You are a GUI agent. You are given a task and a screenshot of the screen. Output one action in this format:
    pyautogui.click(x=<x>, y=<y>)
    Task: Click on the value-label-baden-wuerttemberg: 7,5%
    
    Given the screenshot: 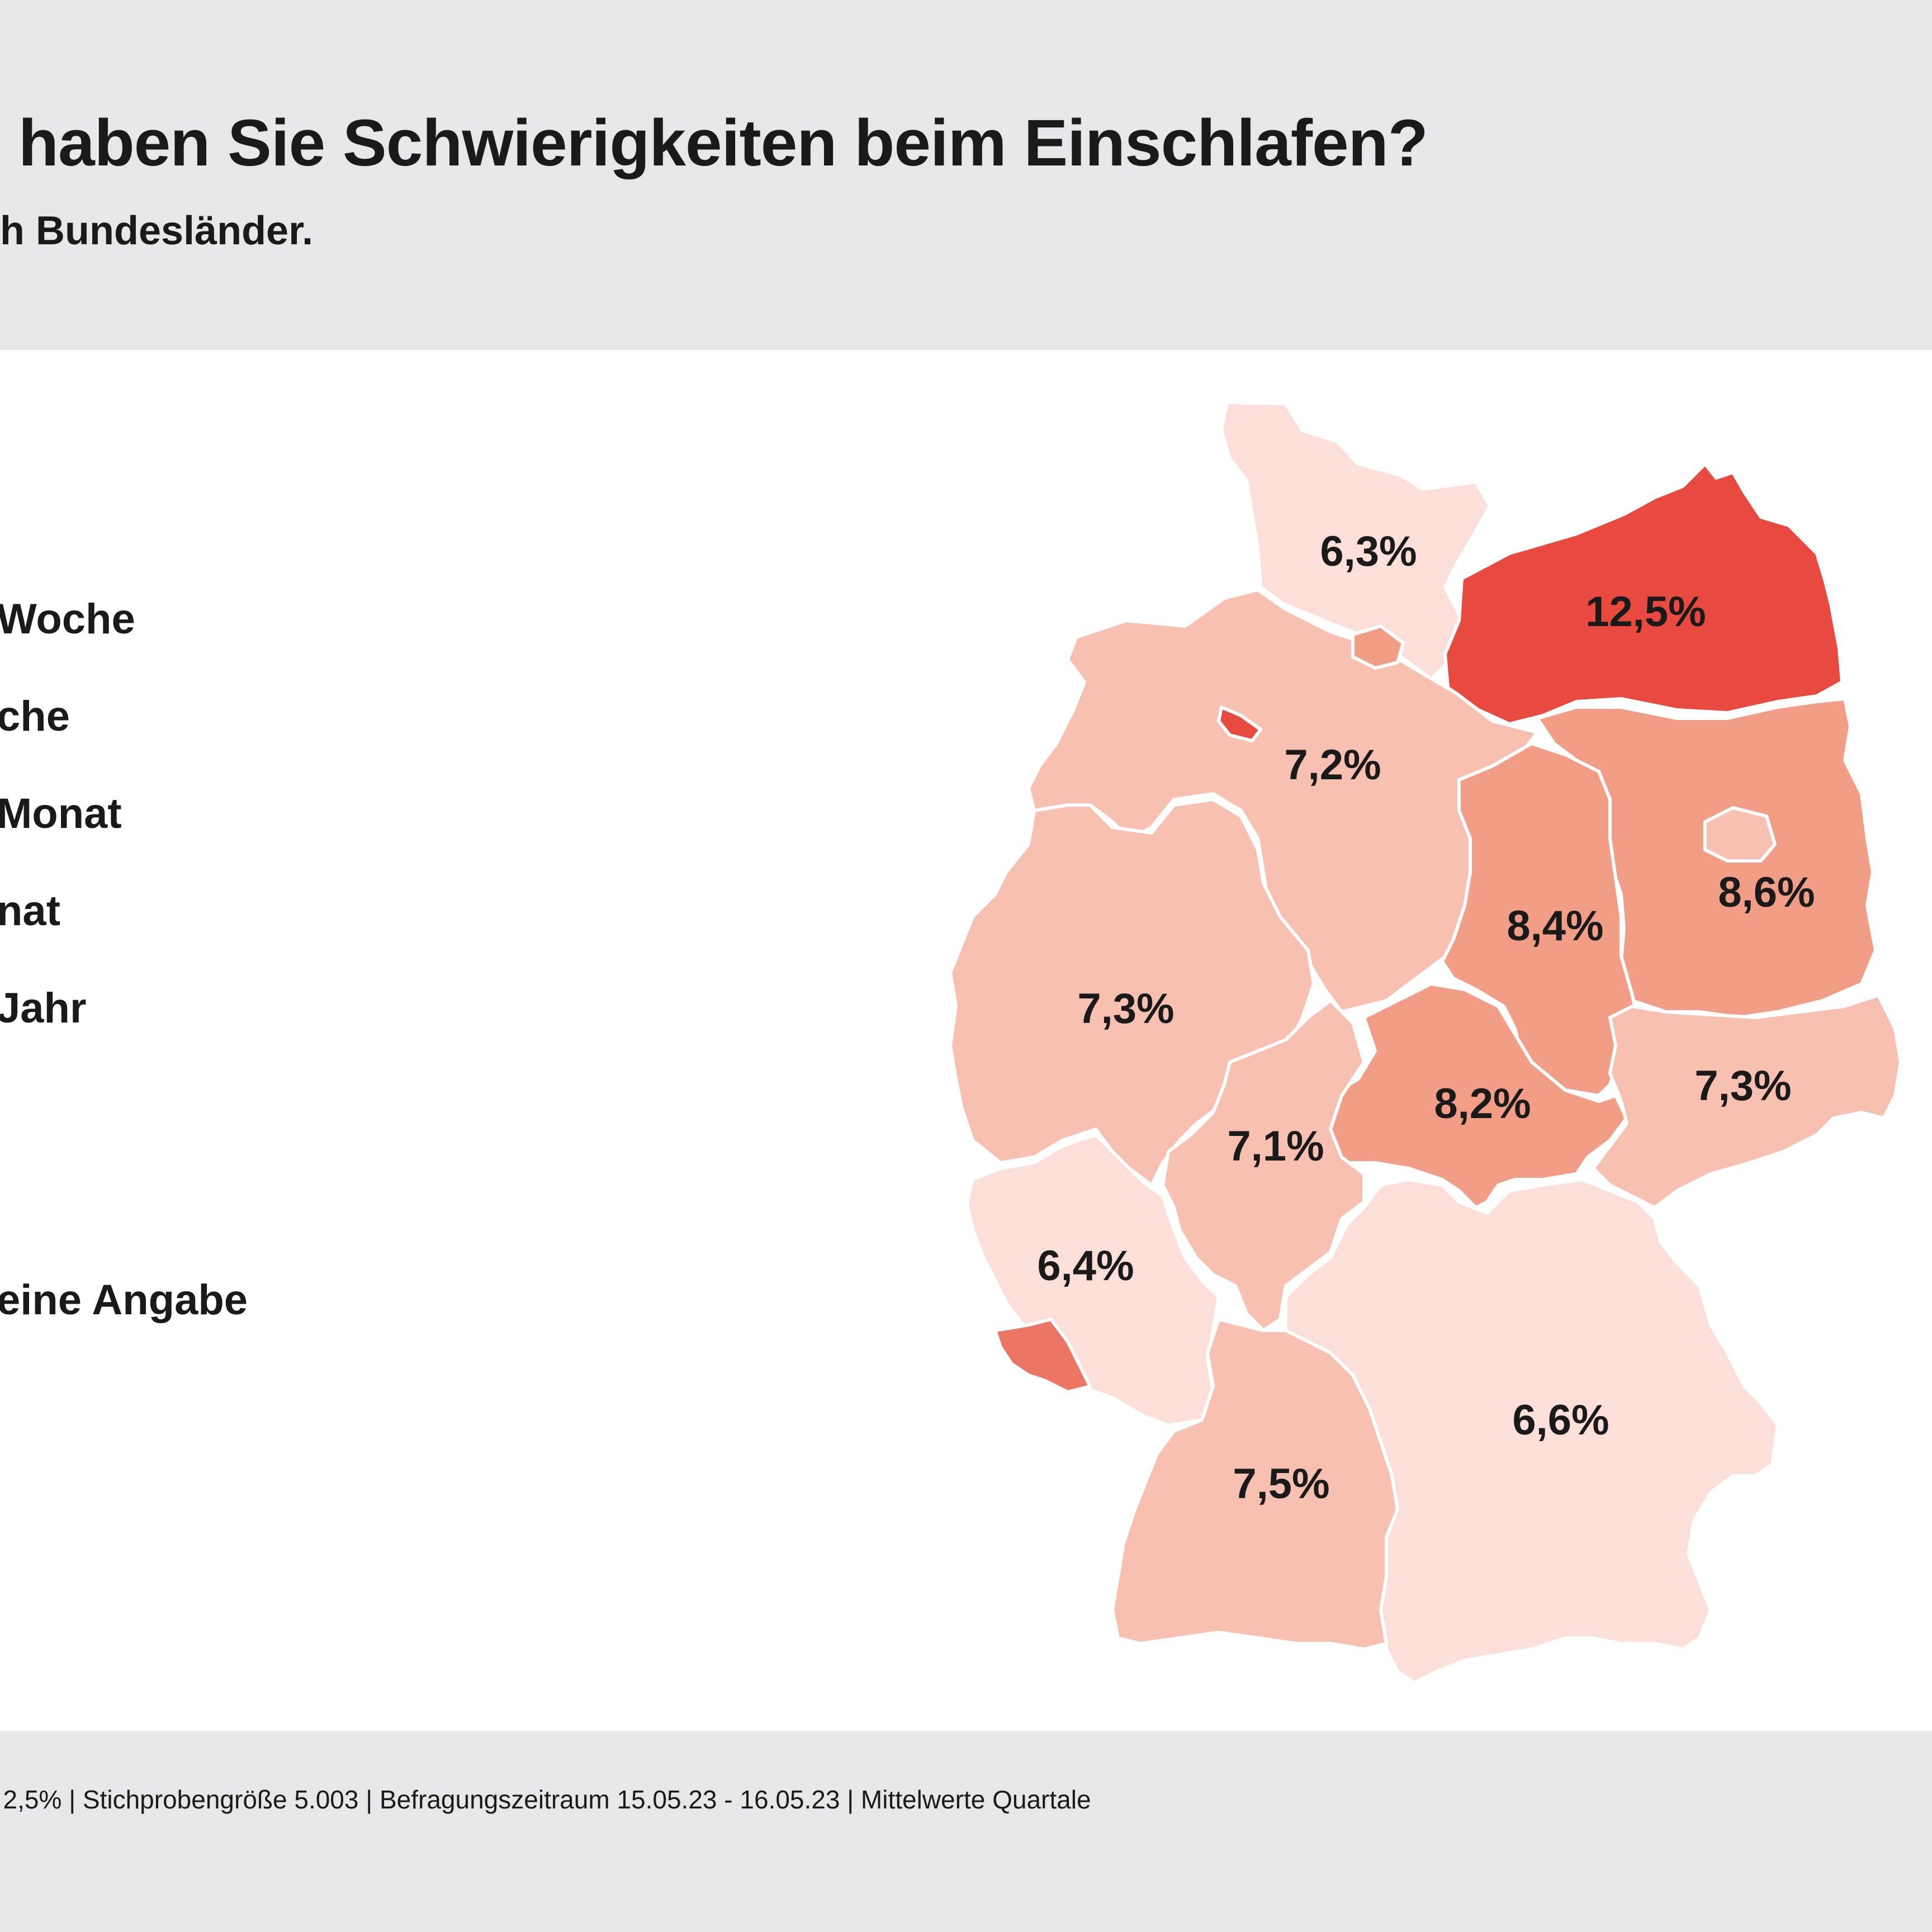 What is the action you would take?
    pyautogui.click(x=1281, y=1484)
    